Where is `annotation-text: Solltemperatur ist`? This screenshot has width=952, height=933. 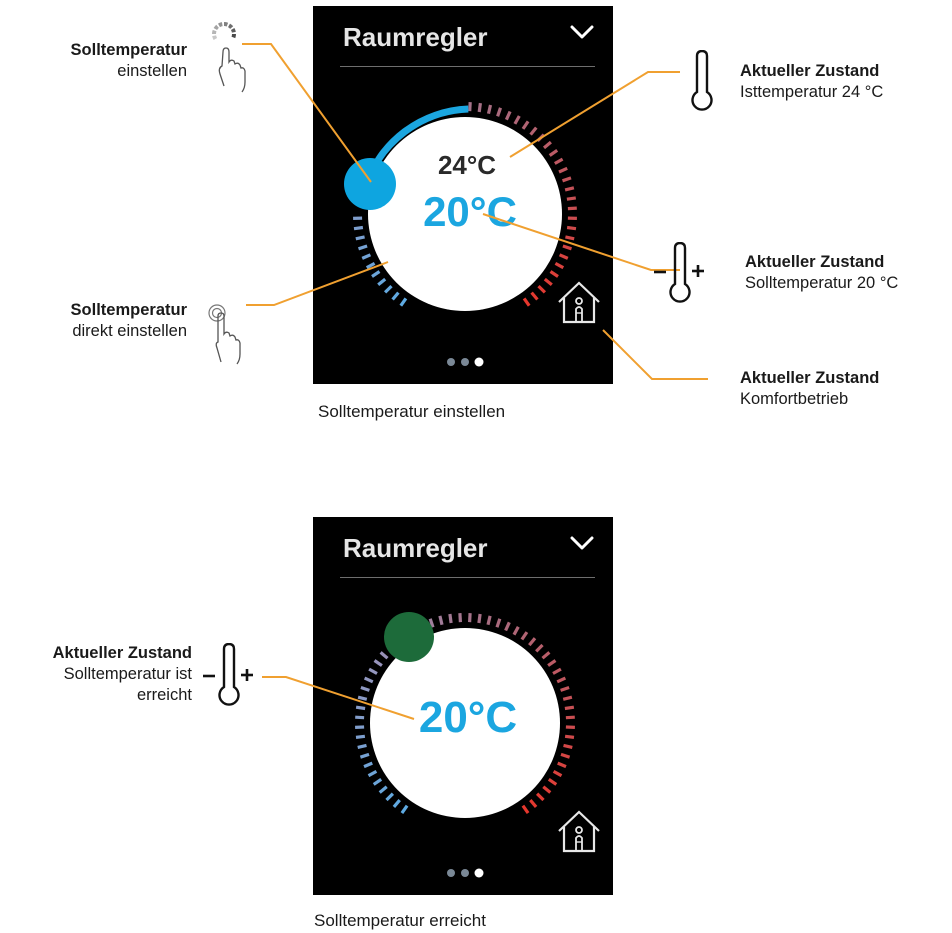 annotation-text: Solltemperatur ist is located at coordinates (127, 674).